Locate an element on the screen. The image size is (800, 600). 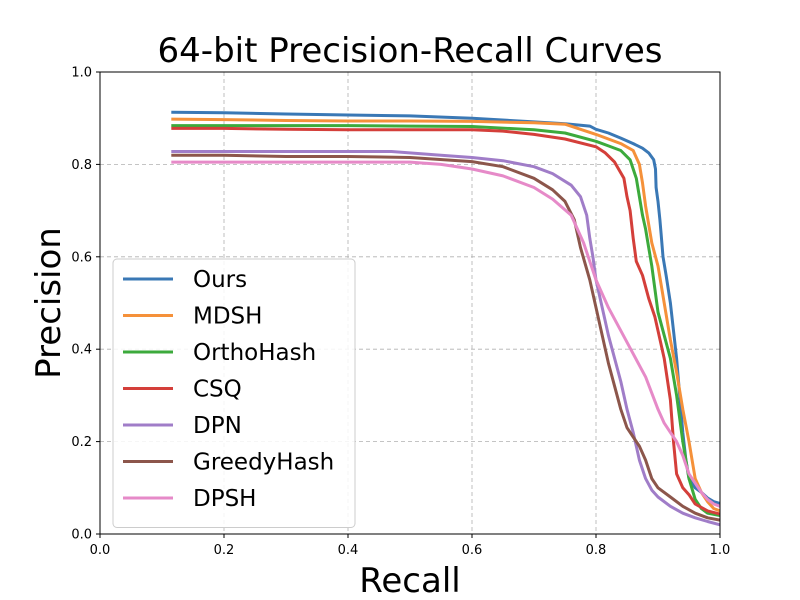
x-tick-label: 0.0 is located at coordinates (100, 550).